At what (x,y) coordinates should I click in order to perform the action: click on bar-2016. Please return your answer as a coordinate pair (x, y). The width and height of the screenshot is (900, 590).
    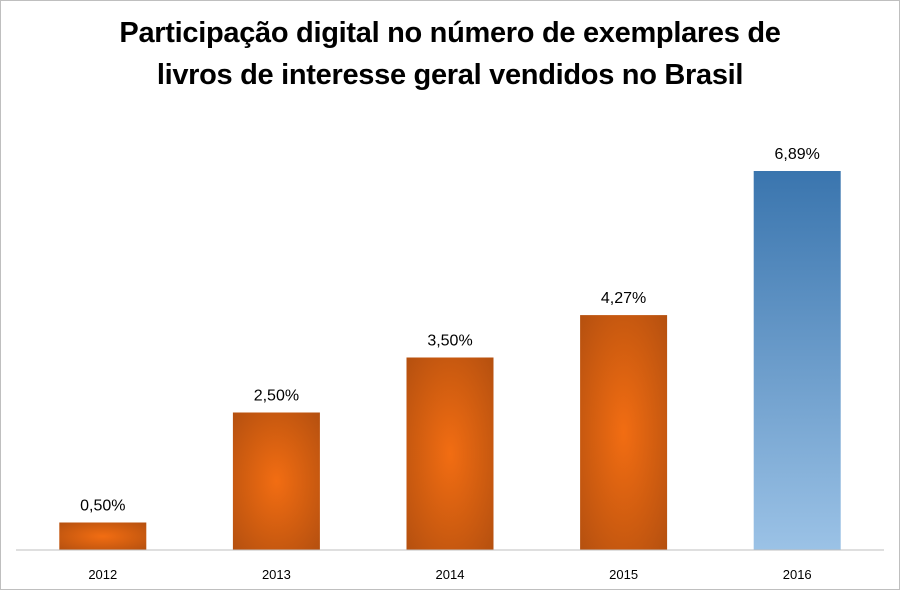
    Looking at the image, I should click on (797, 360).